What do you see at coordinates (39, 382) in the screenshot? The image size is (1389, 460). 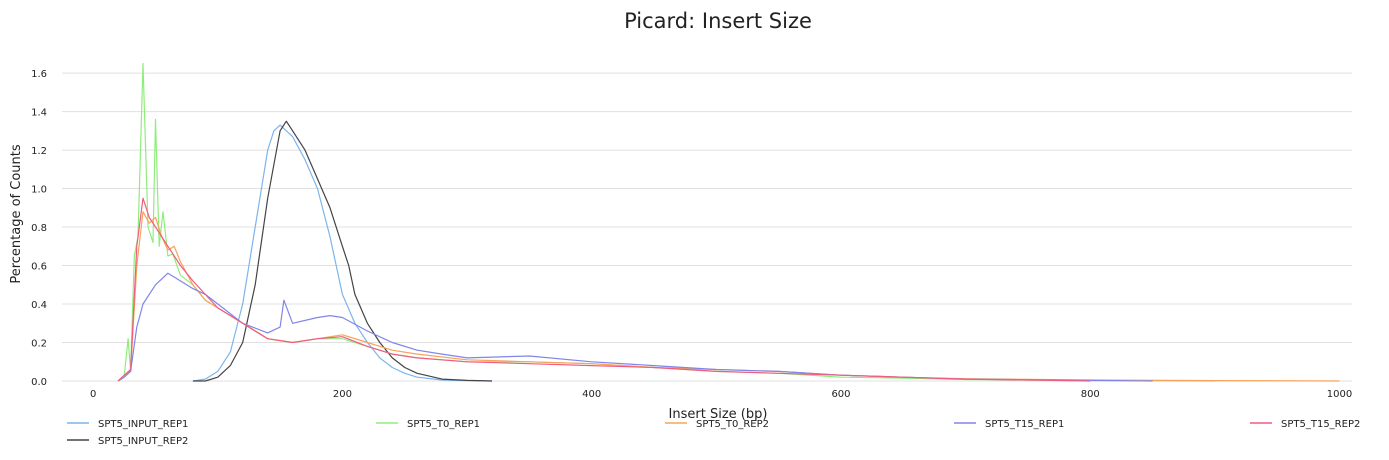 I see `y-tick-label: 0.0` at bounding box center [39, 382].